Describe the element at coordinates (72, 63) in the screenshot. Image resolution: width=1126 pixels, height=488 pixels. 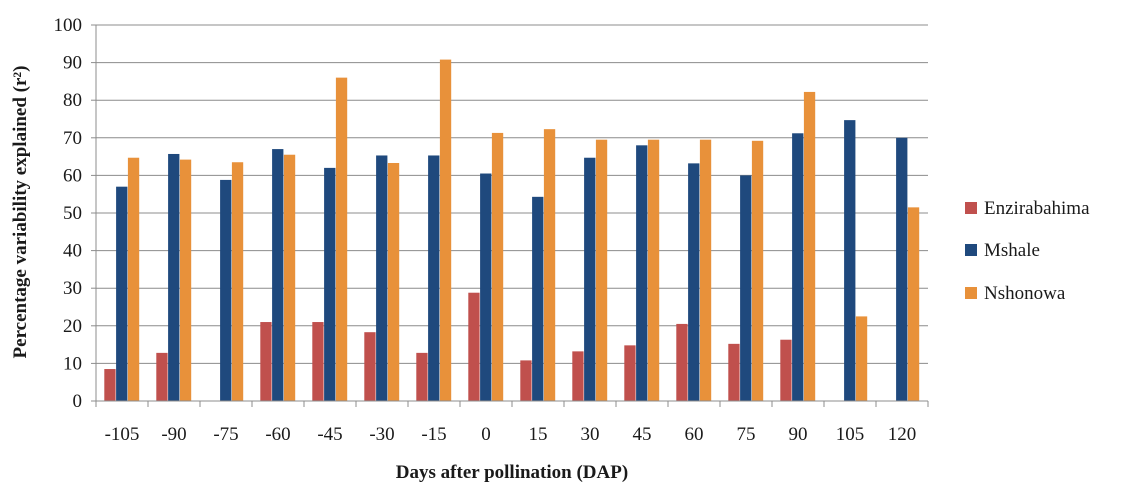
I see `y-tick-label: 90` at that location.